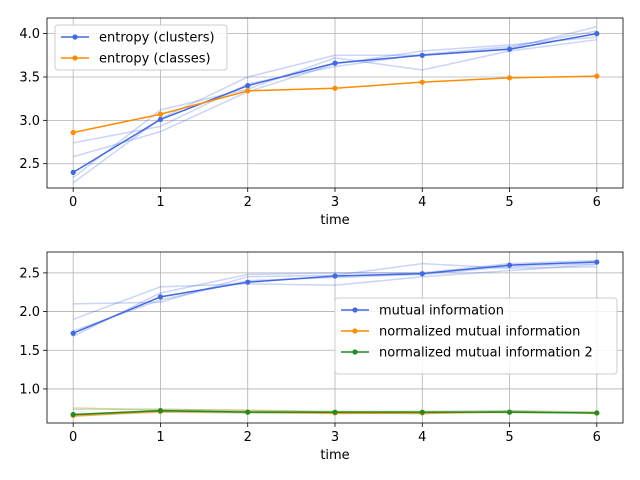 The height and width of the screenshot is (480, 640). What do you see at coordinates (157, 38) in the screenshot?
I see `legend-label: entropy (clusters)` at bounding box center [157, 38].